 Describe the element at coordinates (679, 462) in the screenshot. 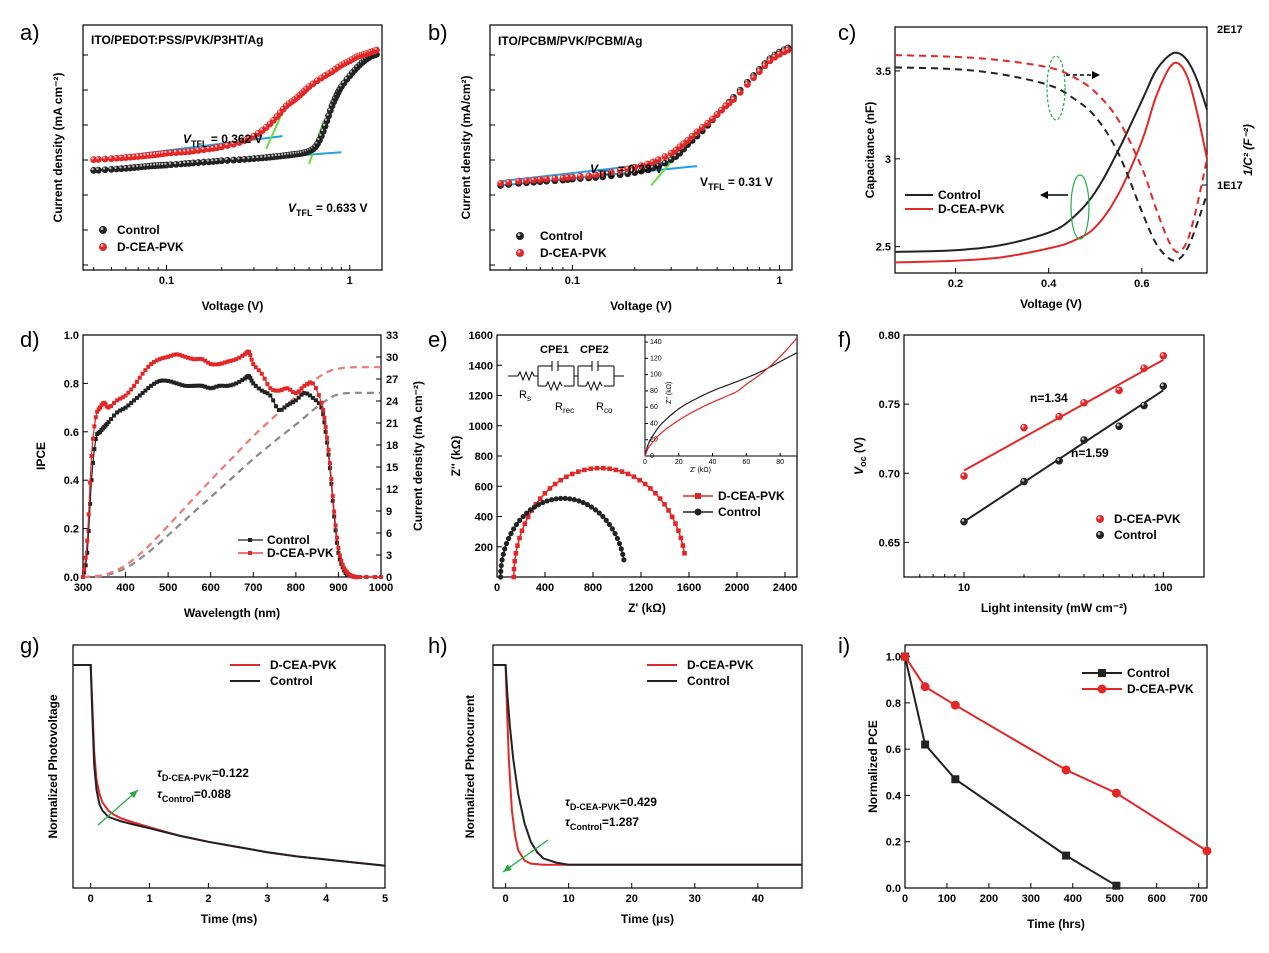

I see `inset-xtick: 20` at that location.